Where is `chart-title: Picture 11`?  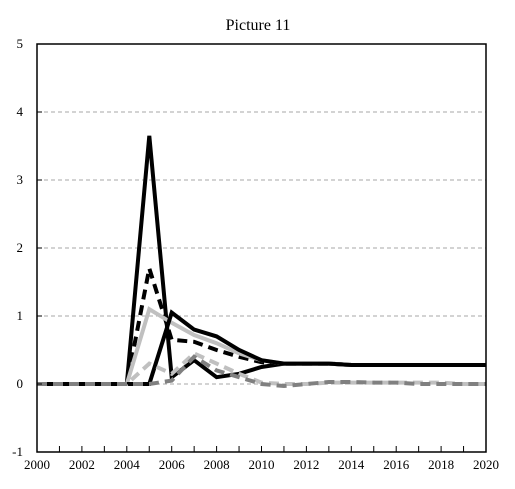 chart-title: Picture 11 is located at coordinates (258, 25).